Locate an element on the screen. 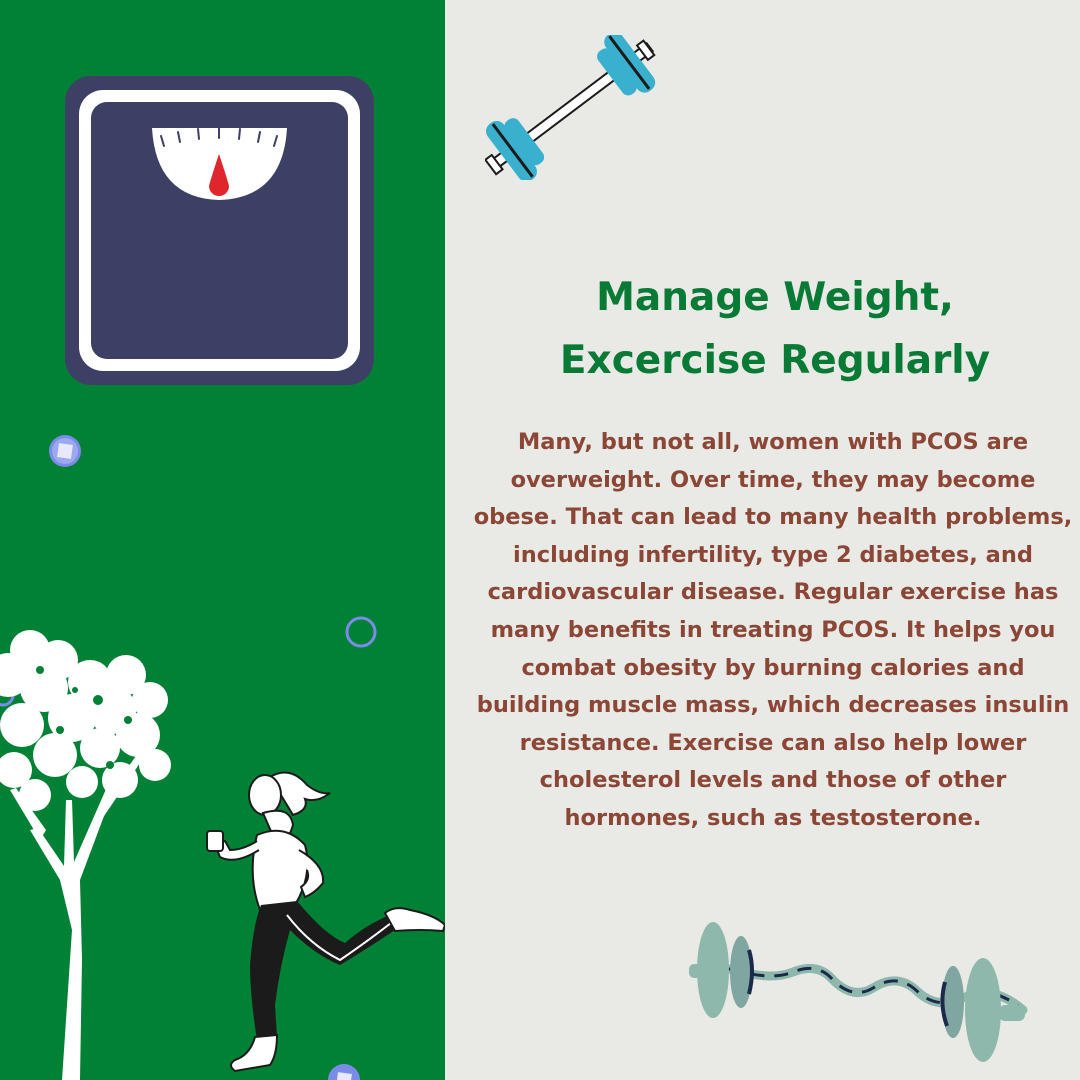 The height and width of the screenshot is (1080, 1080). dumbbell-icon is located at coordinates (570, 107).